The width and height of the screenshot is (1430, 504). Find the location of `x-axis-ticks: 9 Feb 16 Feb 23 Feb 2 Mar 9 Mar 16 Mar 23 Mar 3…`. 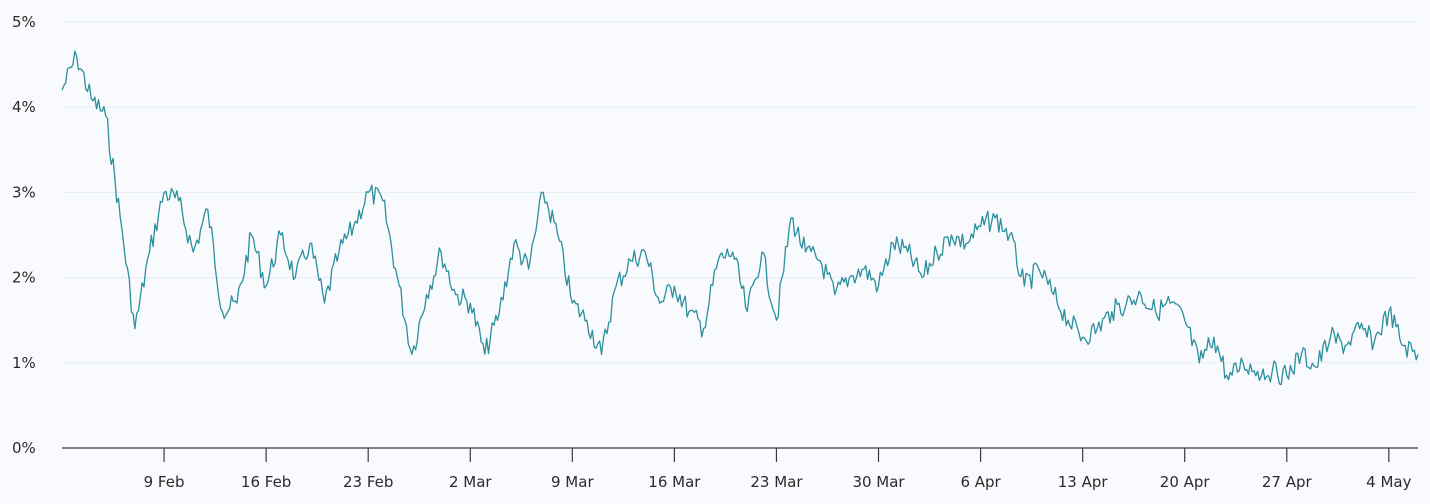

x-axis-ticks: 9 Feb 16 Feb 23 Feb 2 Mar 9 Mar 16 Mar 23 Mar 3… is located at coordinates (778, 469).